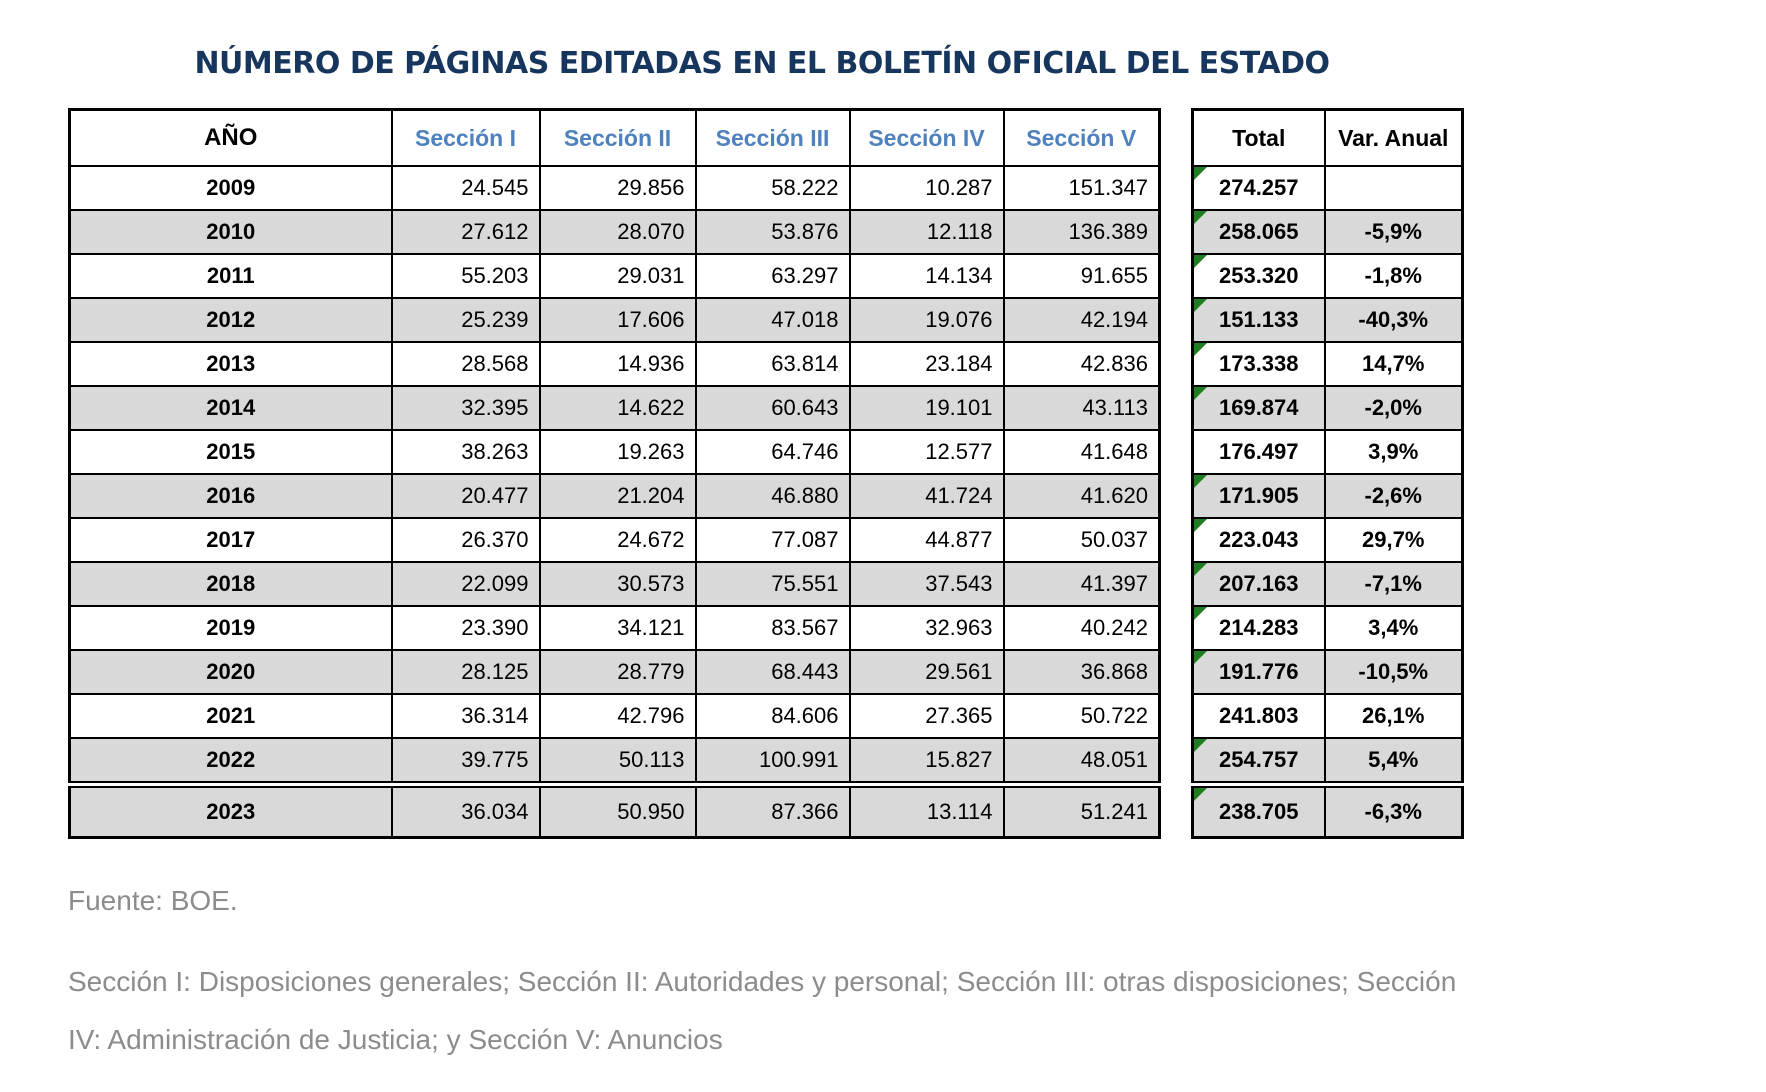  Describe the element at coordinates (465, 364) in the screenshot. I see `value-cell: 28.568` at that location.